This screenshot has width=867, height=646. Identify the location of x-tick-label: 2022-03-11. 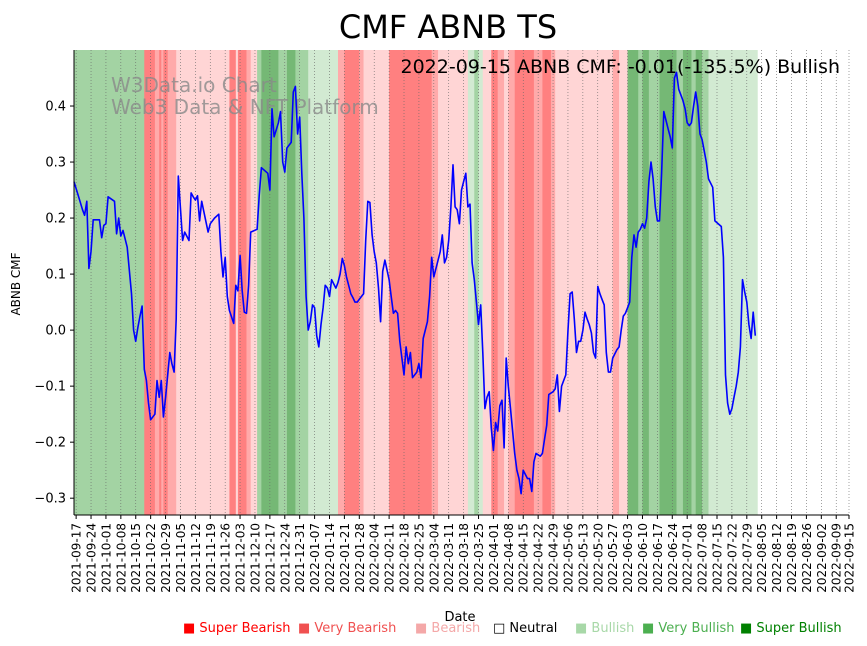
(449, 558).